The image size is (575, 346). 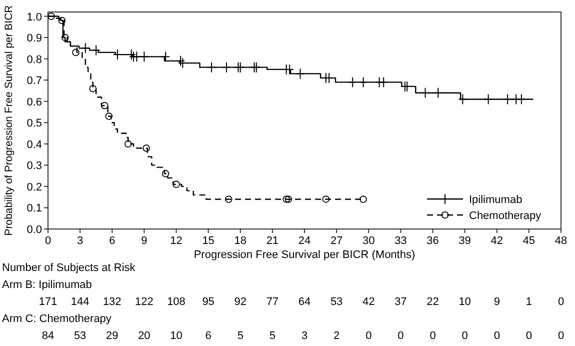 I want to click on y-tick-label: 1.0, so click(x=34, y=17).